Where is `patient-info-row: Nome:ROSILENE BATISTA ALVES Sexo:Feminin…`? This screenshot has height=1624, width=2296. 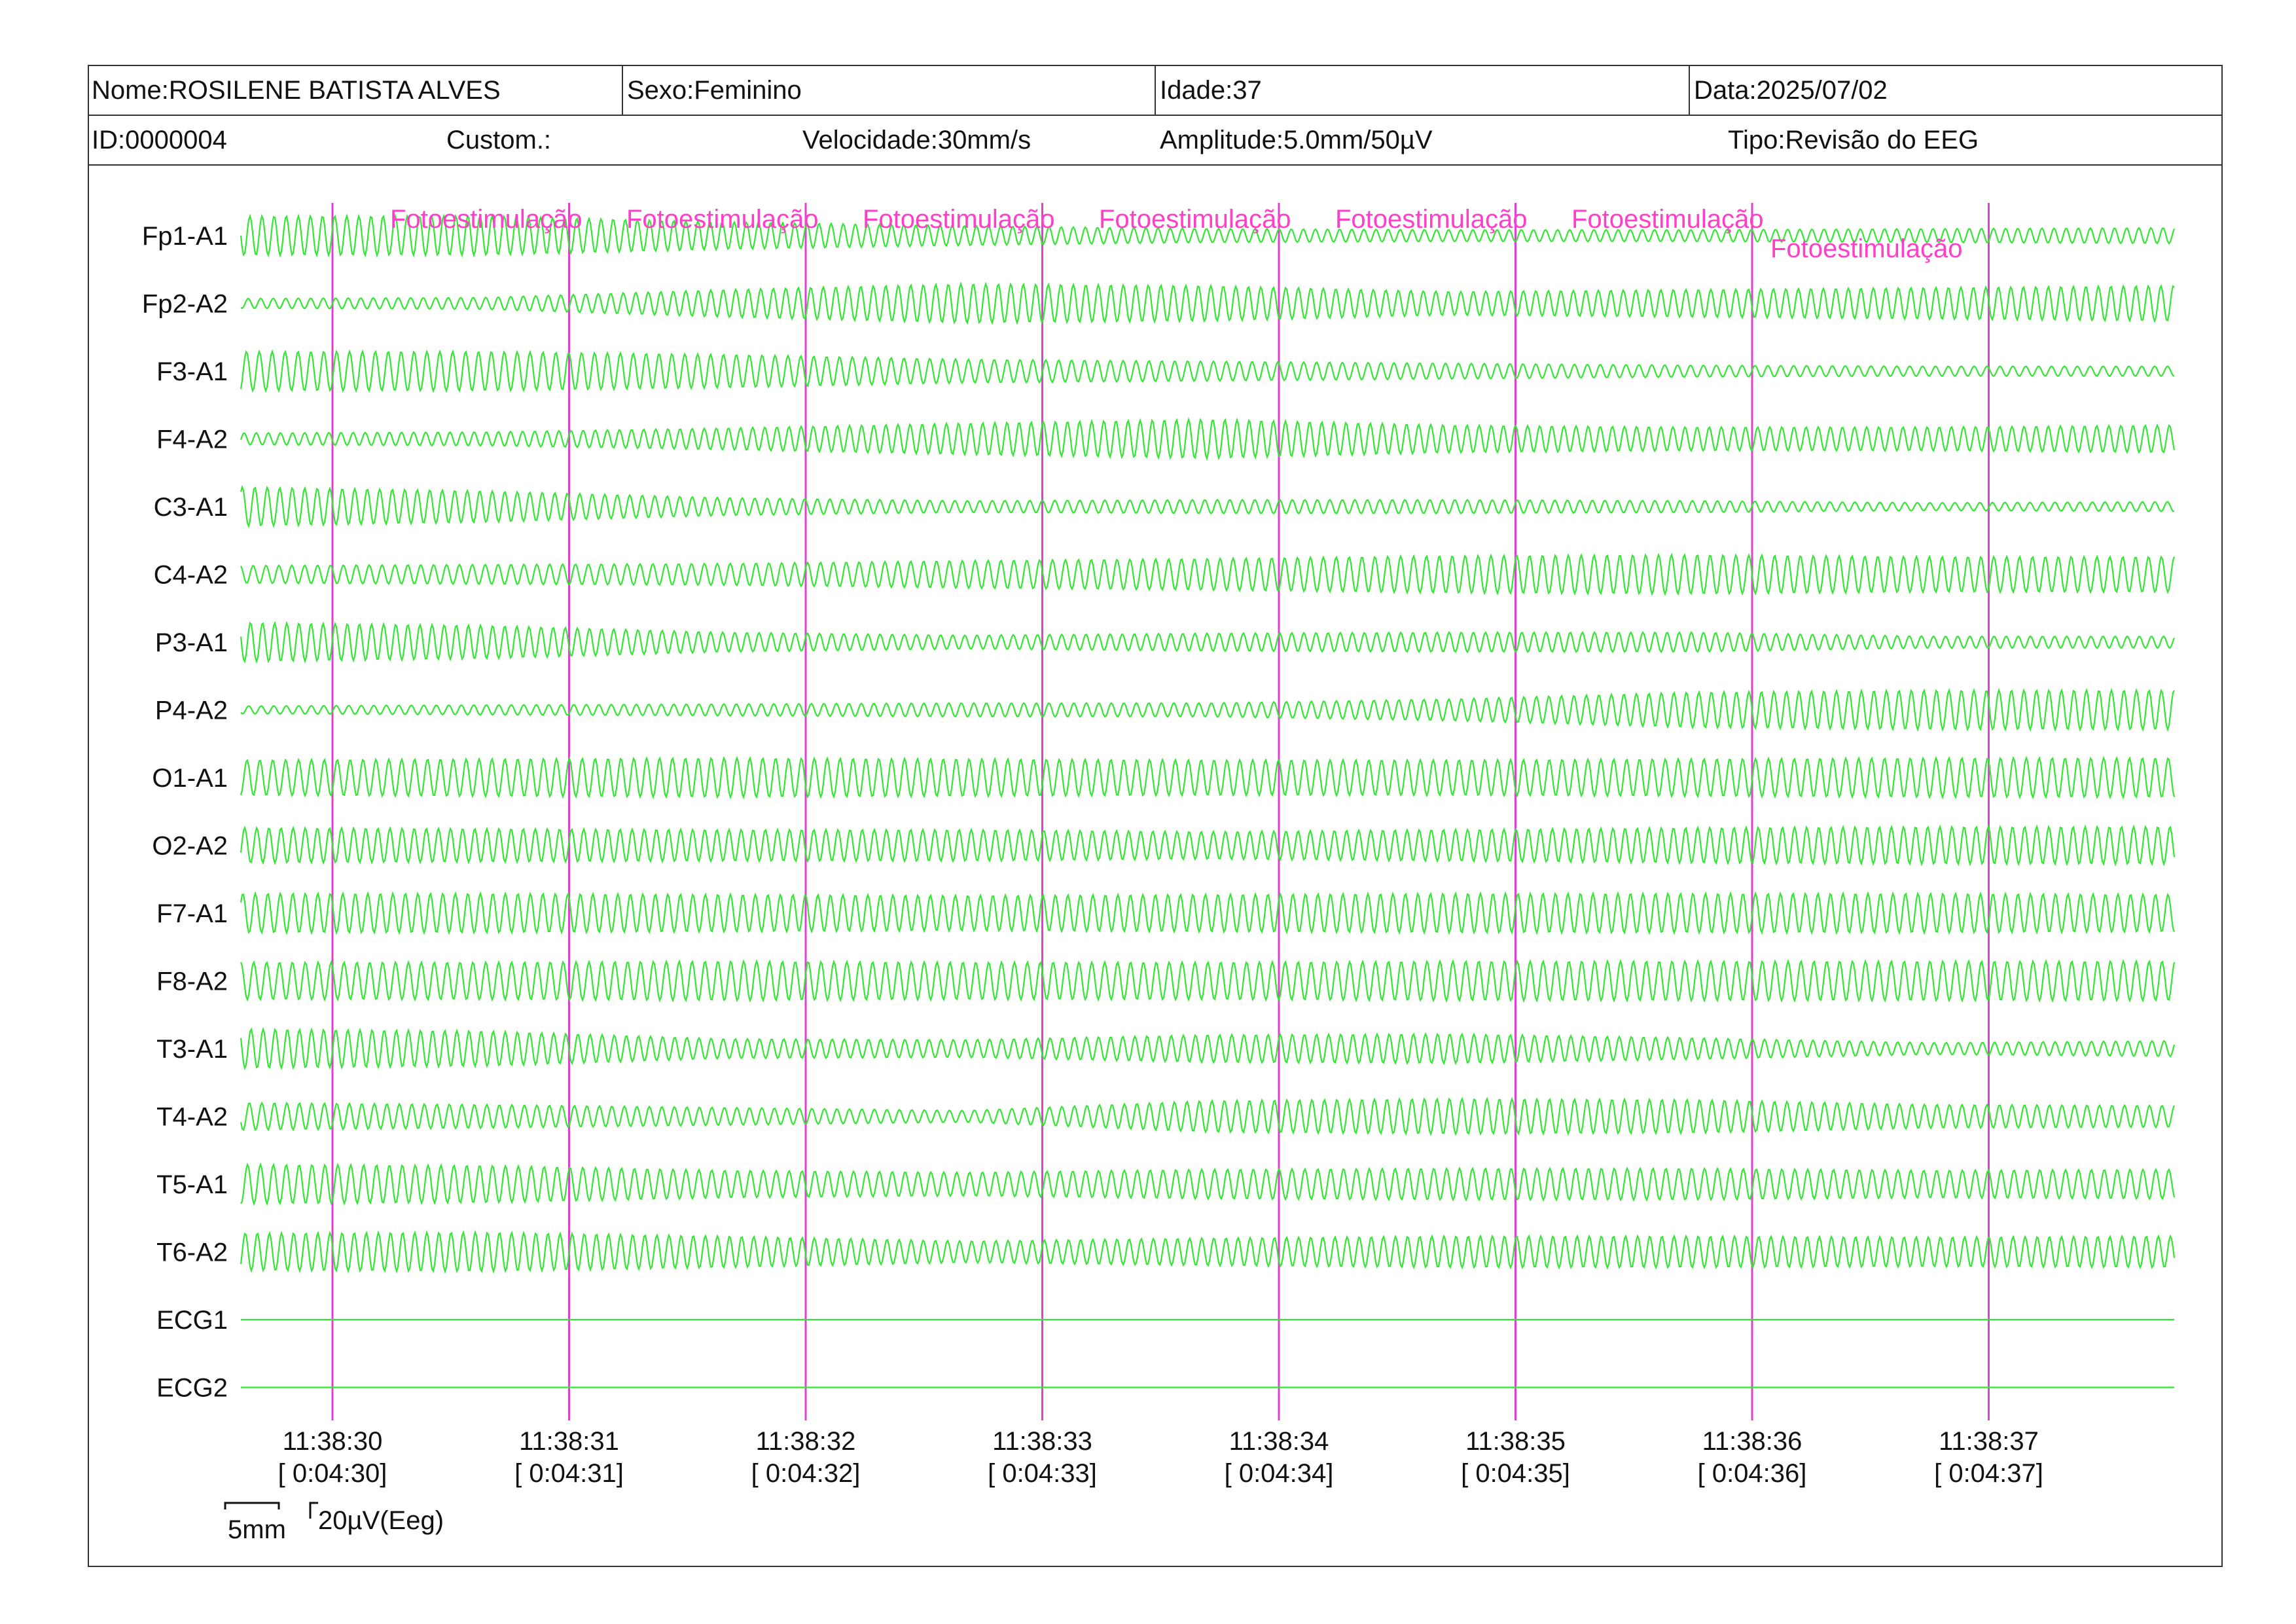 patient-info-row: Nome:ROSILENE BATISTA ALVES Sexo:Feminin… is located at coordinates (1155, 91).